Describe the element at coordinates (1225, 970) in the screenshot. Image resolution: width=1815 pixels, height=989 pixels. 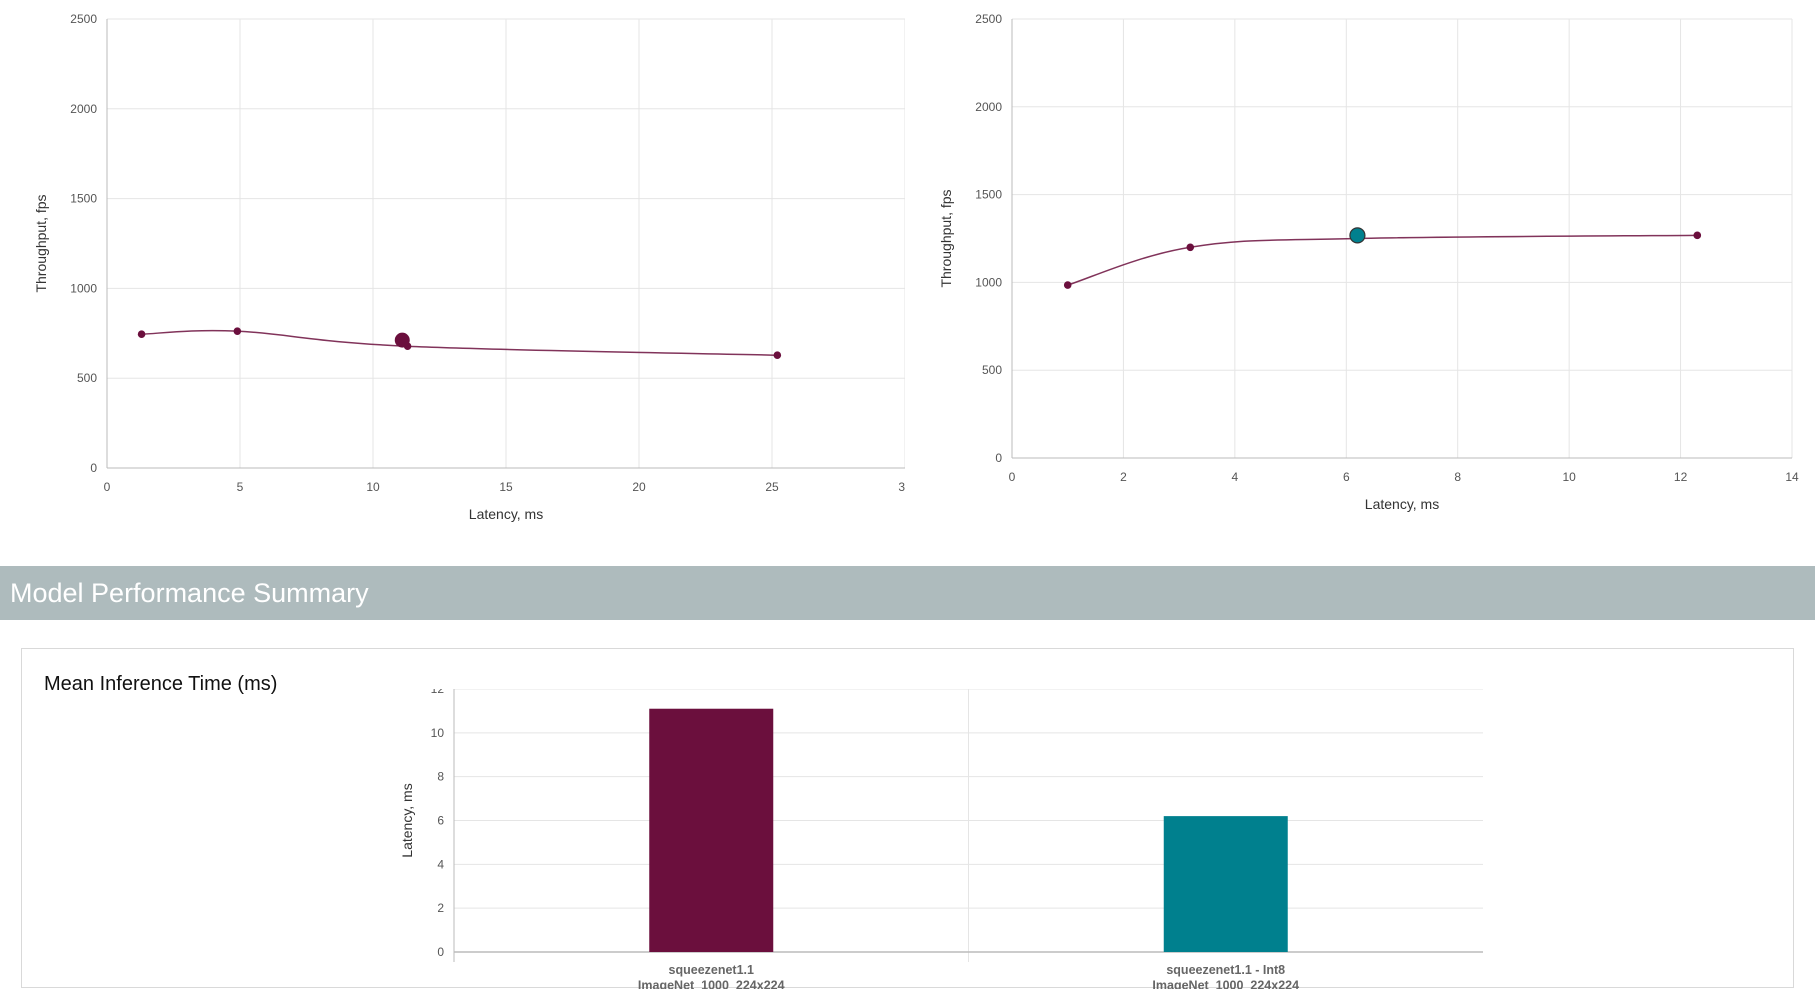
I see `x-category-label: squeezenet1.1 - Int8` at that location.